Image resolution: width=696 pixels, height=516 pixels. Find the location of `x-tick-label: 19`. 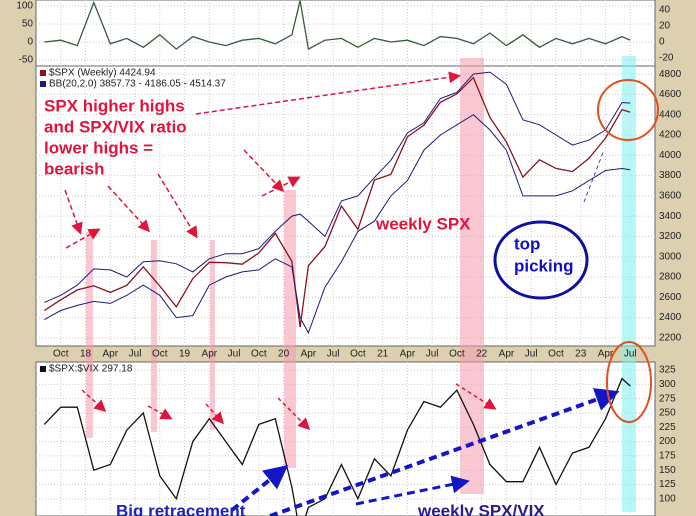

x-tick-label: 19 is located at coordinates (185, 354).